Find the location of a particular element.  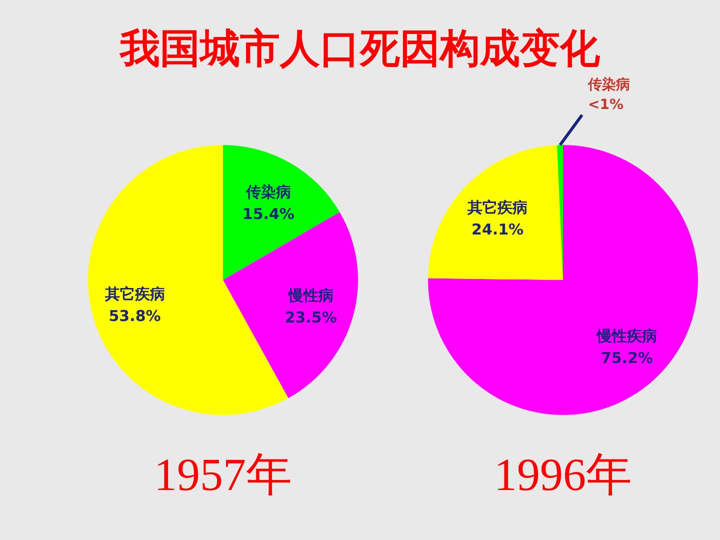

text: 1957年 is located at coordinates (223, 474).